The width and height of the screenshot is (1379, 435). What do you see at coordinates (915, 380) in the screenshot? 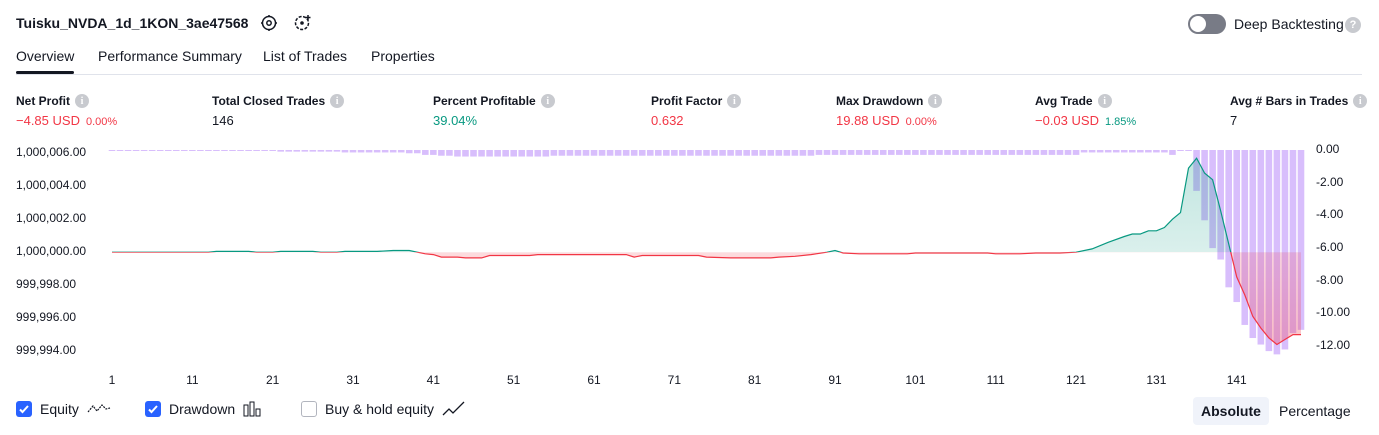
I see `x-axis-tick: 101` at bounding box center [915, 380].